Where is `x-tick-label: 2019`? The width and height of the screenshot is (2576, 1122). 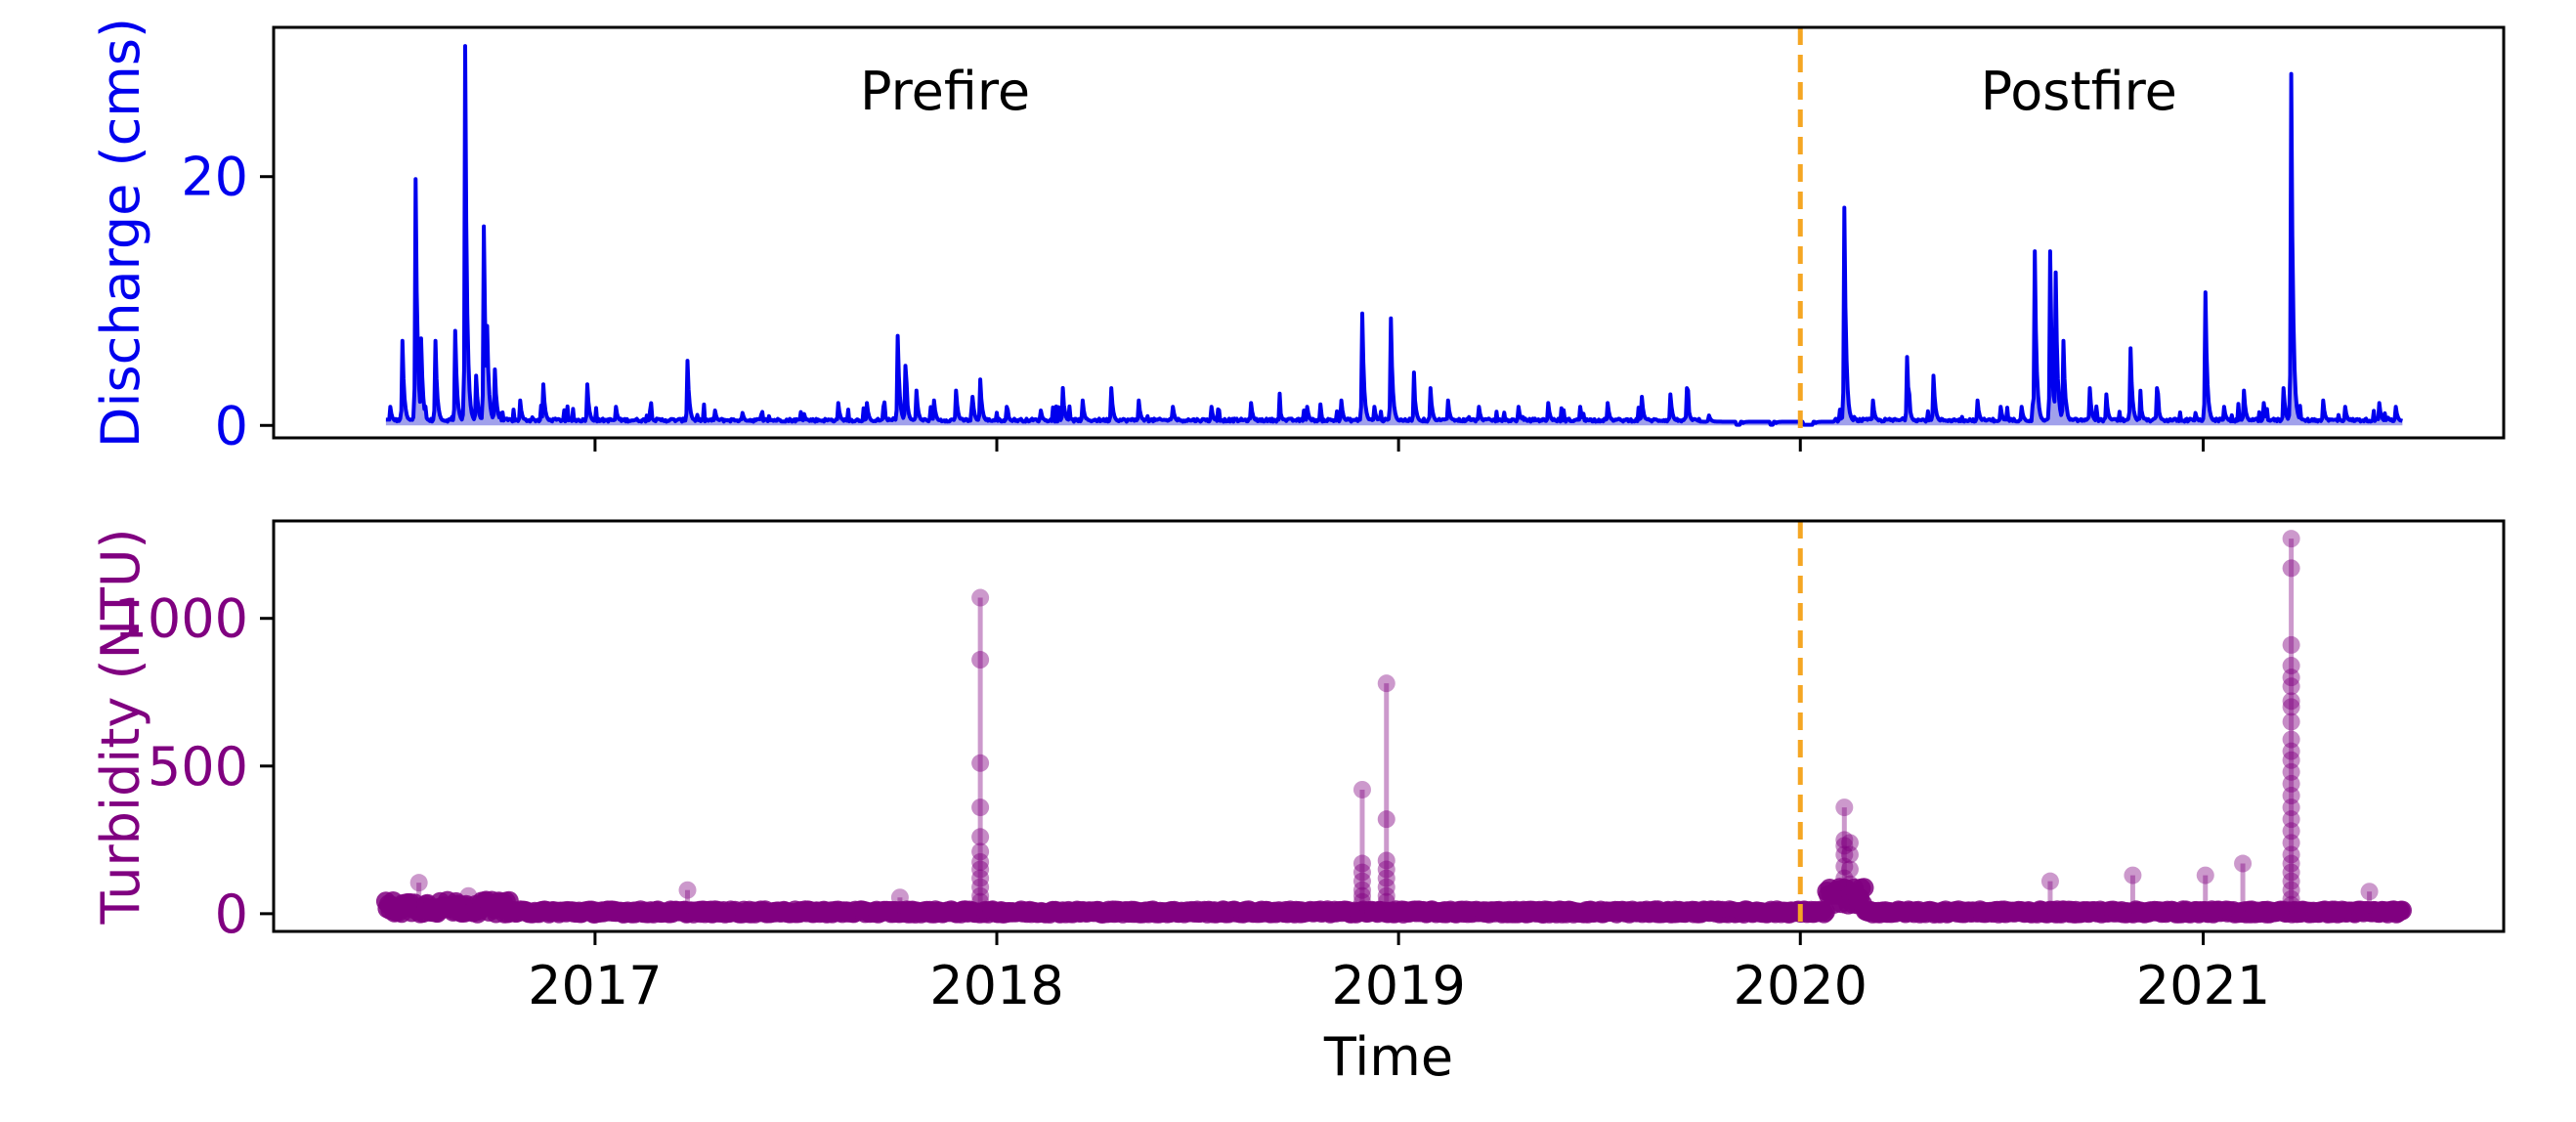 x-tick-label: 2019 is located at coordinates (1398, 985).